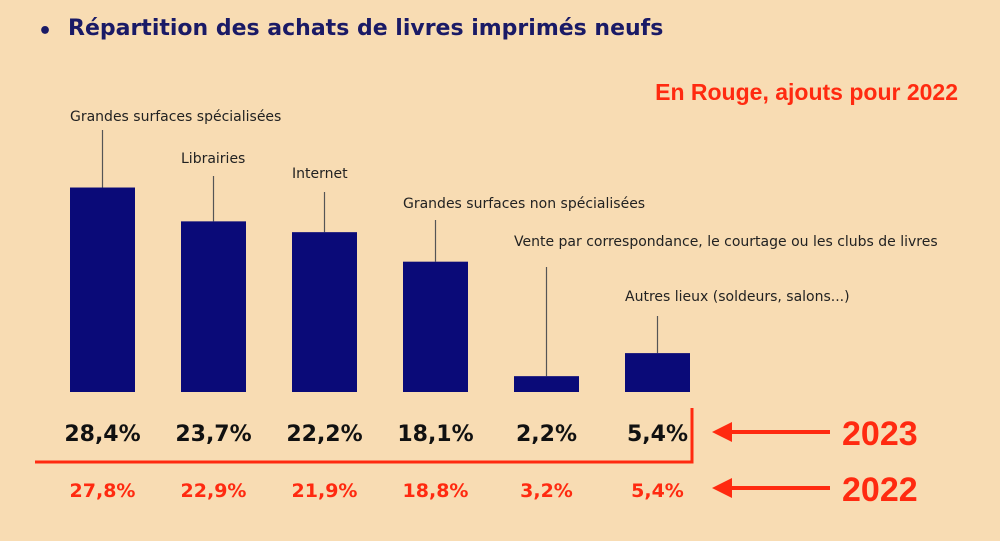 The height and width of the screenshot is (541, 1000). I want to click on arrow-2023-head, so click(722, 432).